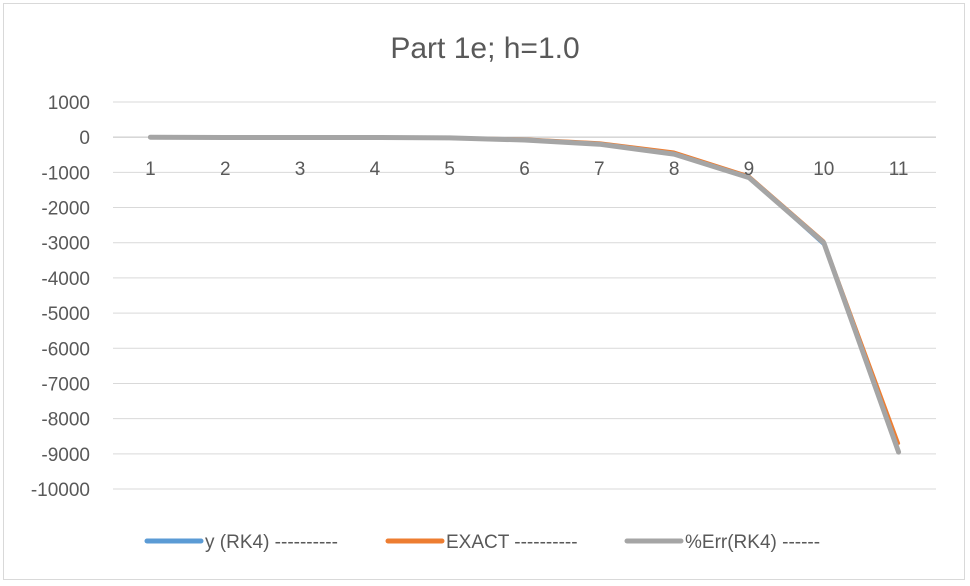  I want to click on x-tick-label: 6, so click(524, 169).